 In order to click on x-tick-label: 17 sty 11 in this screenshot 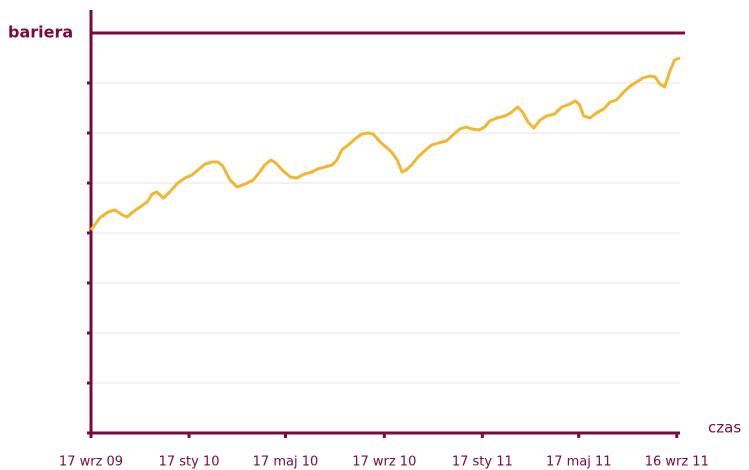, I will do `click(482, 462)`.